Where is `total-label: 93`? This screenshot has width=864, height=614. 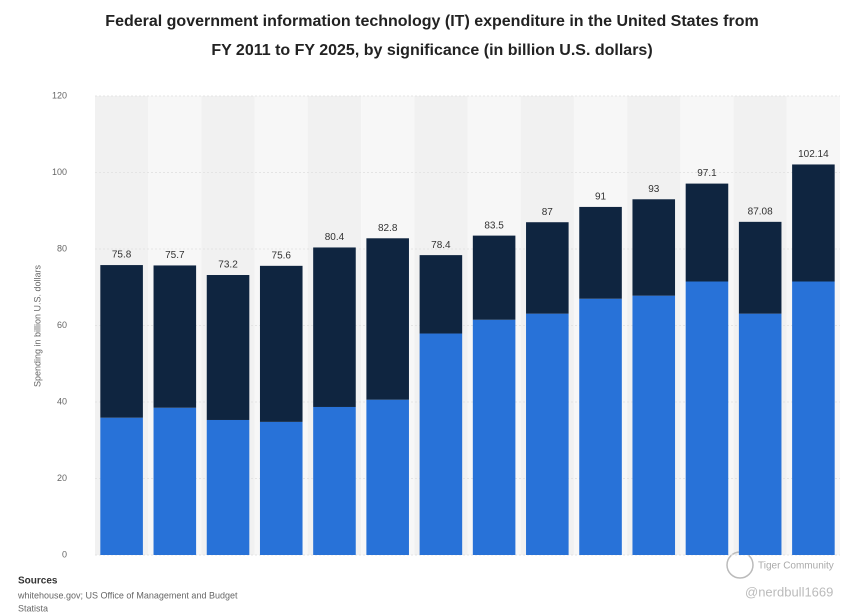
total-label: 93 is located at coordinates (654, 189).